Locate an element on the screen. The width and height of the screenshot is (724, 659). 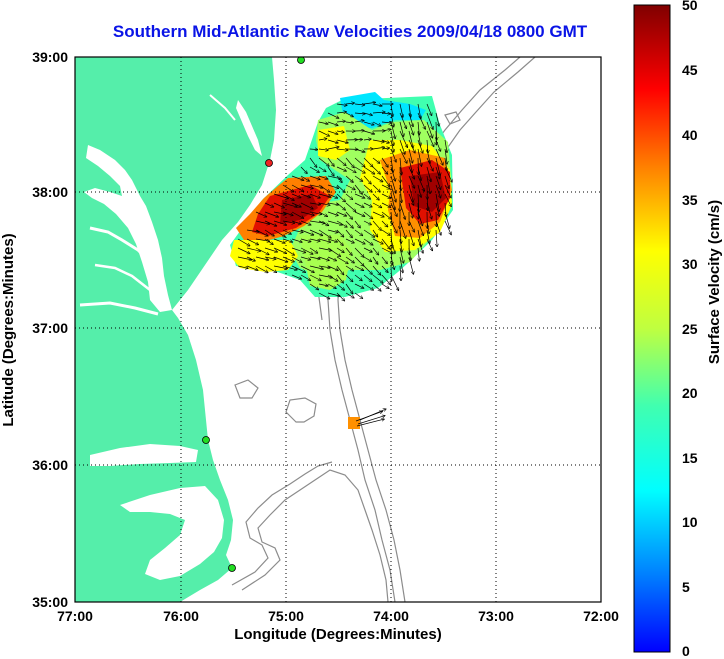
pamlico-sound is located at coordinates (172, 533).